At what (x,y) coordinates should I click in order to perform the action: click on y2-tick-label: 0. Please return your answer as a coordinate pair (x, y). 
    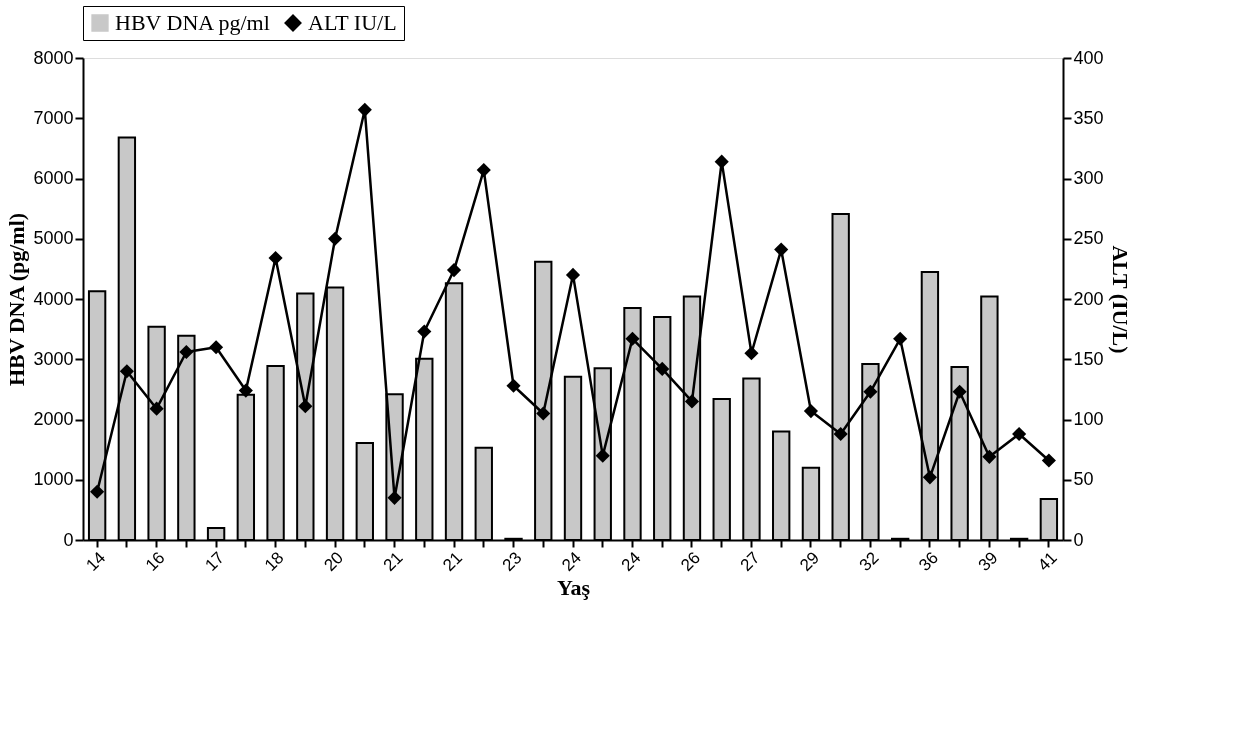
    Looking at the image, I should click on (1078, 539).